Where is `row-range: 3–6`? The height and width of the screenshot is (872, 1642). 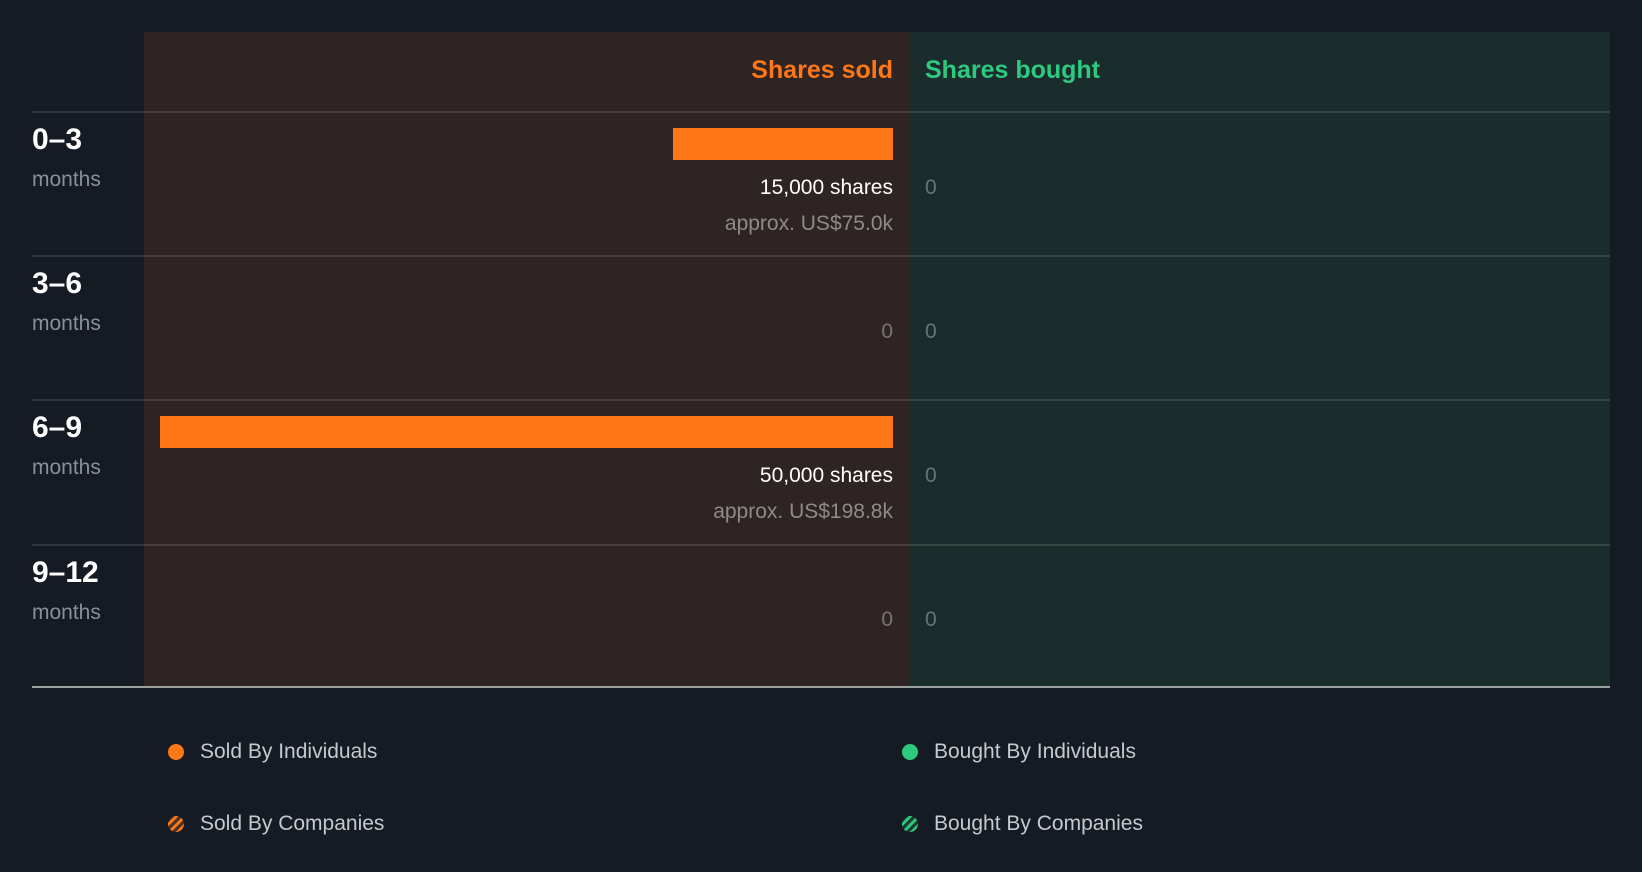 row-range: 3–6 is located at coordinates (57, 283).